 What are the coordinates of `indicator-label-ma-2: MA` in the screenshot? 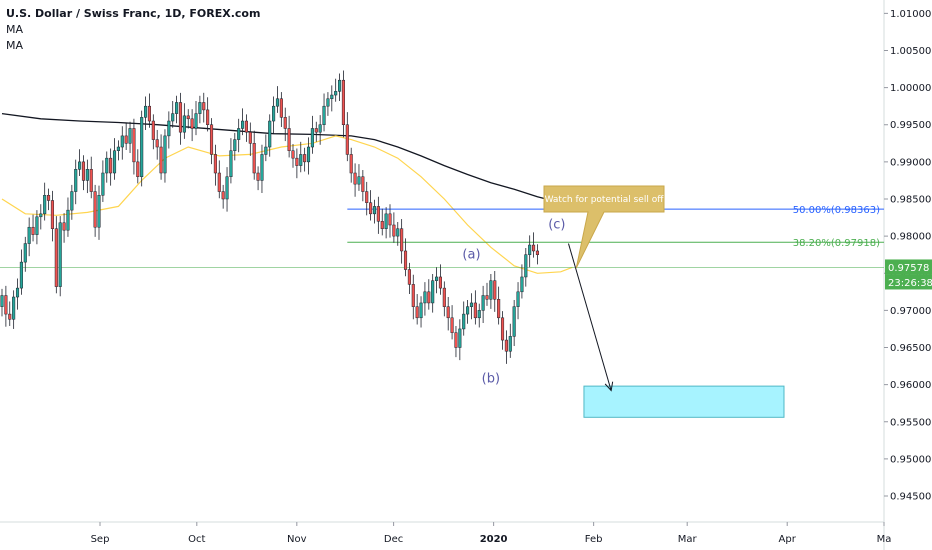 It's located at (15, 45).